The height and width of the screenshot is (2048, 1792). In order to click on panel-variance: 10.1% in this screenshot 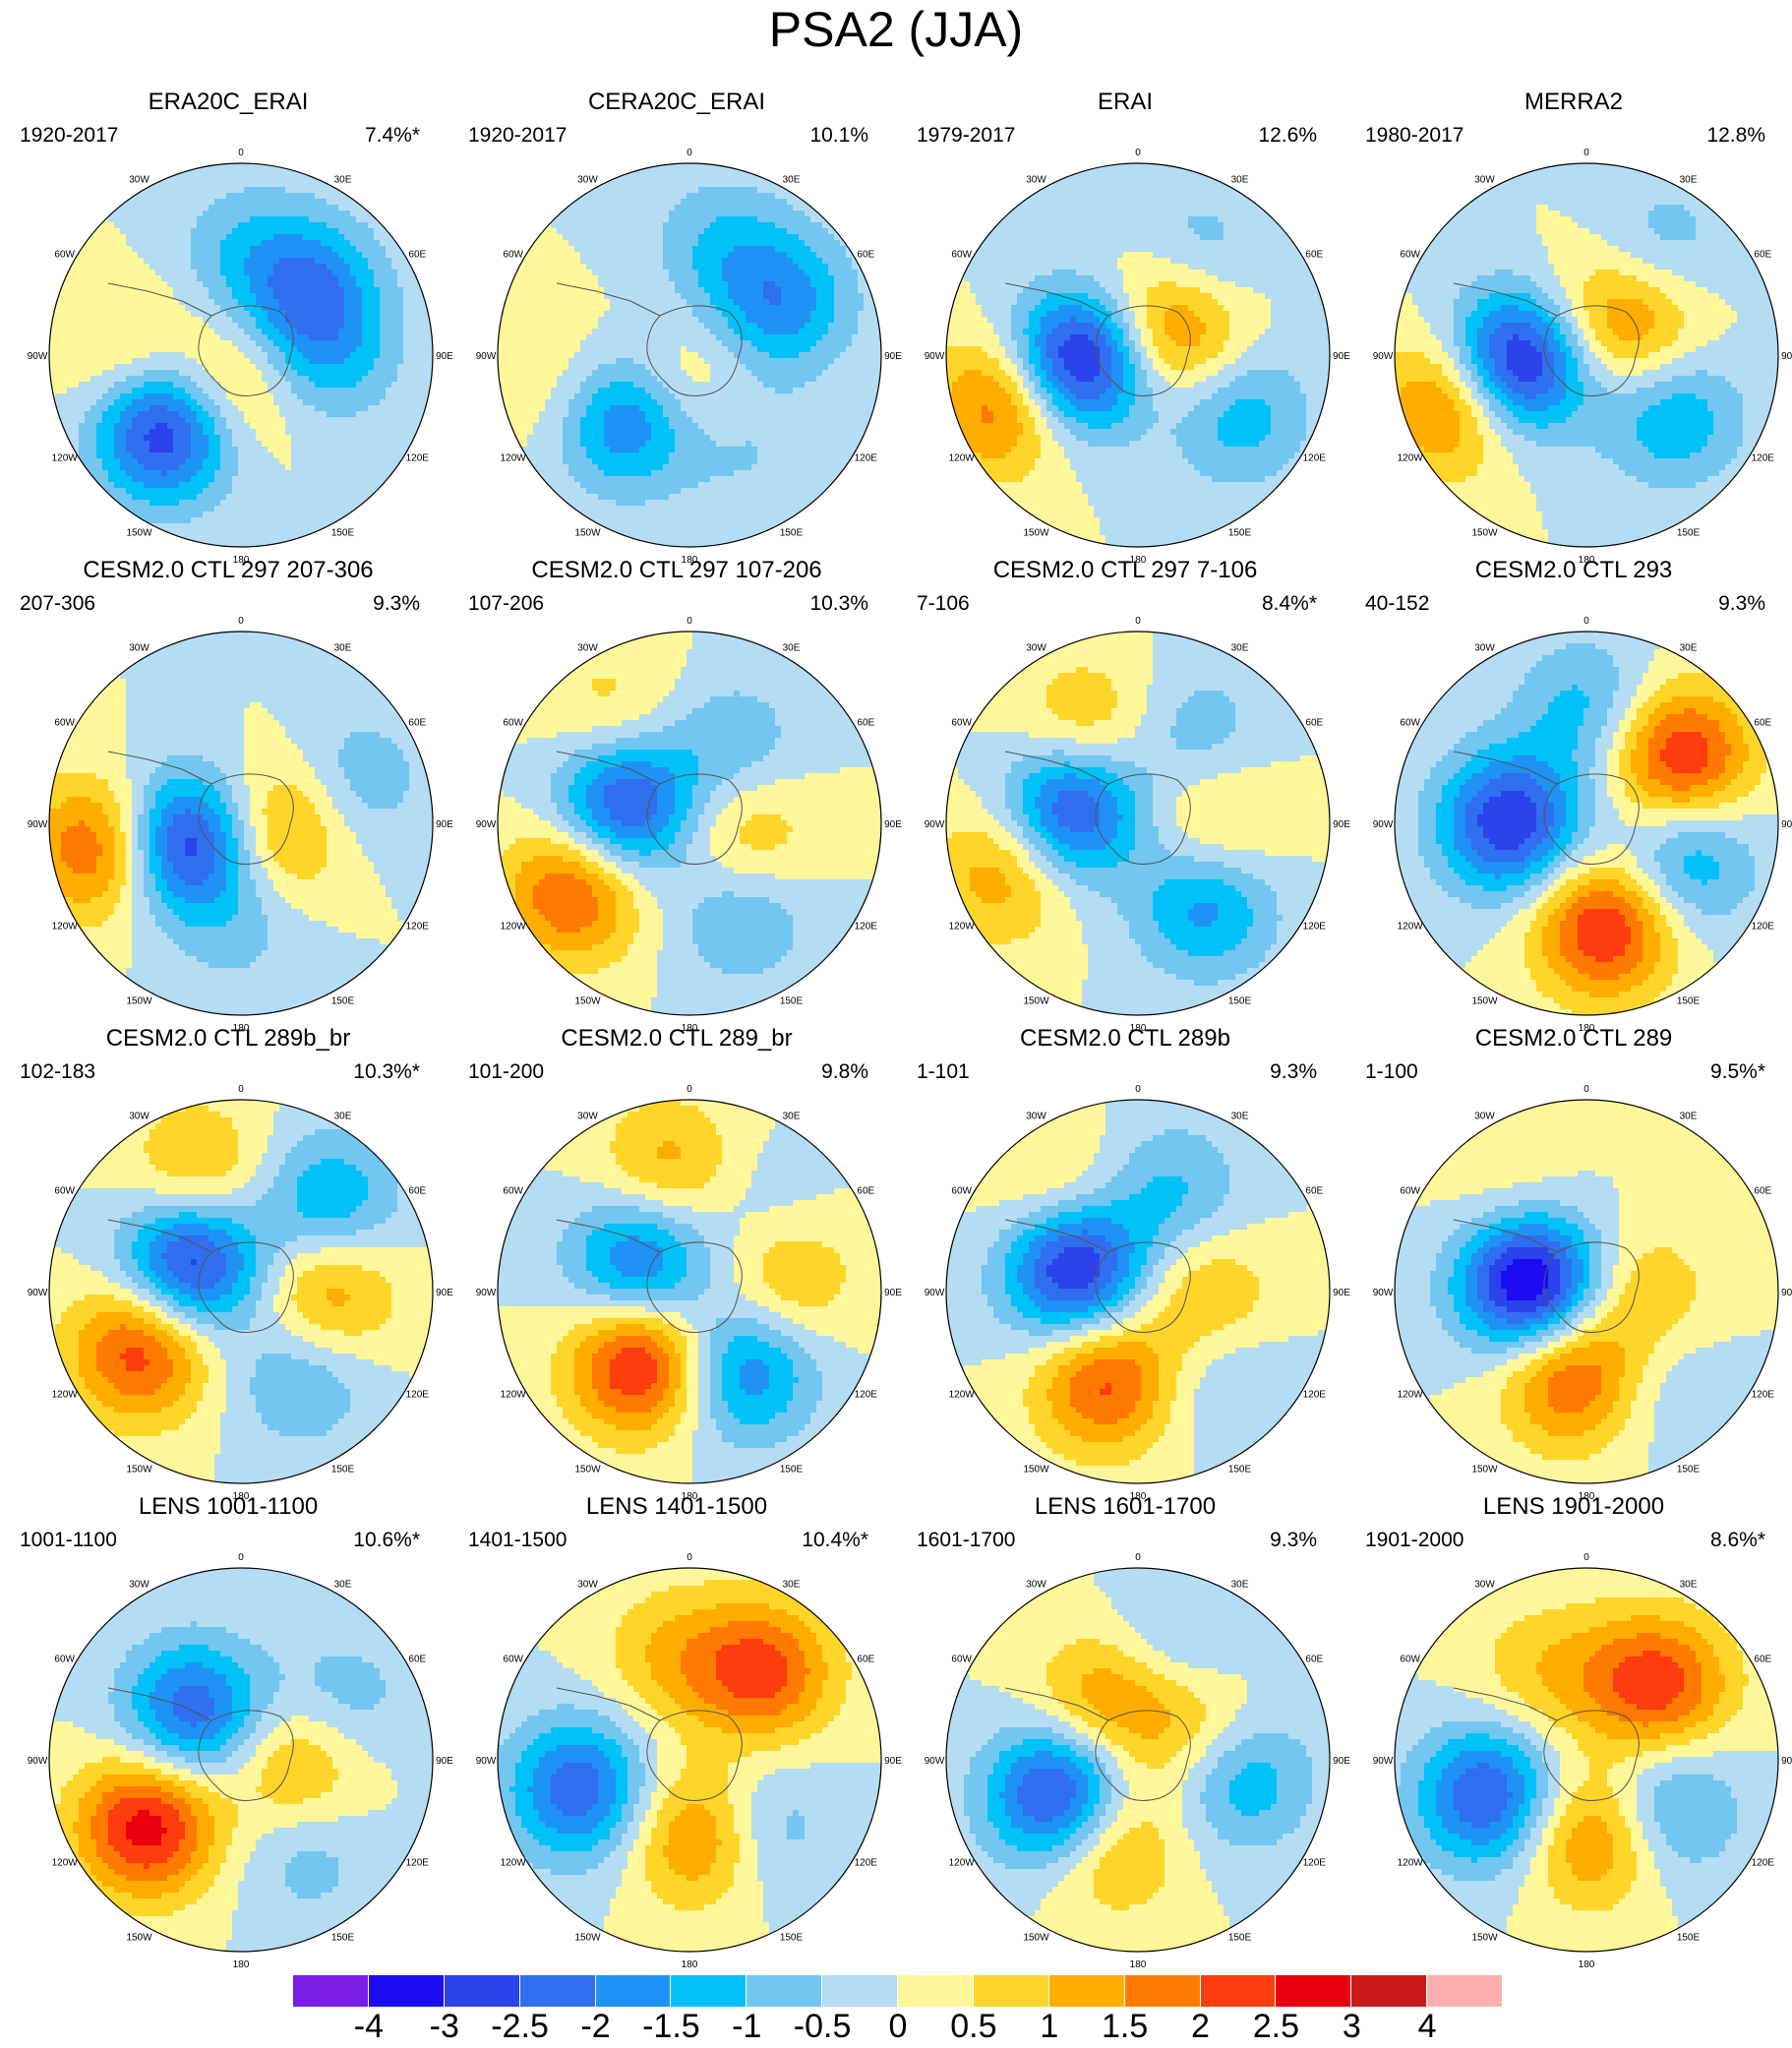, I will do `click(838, 136)`.